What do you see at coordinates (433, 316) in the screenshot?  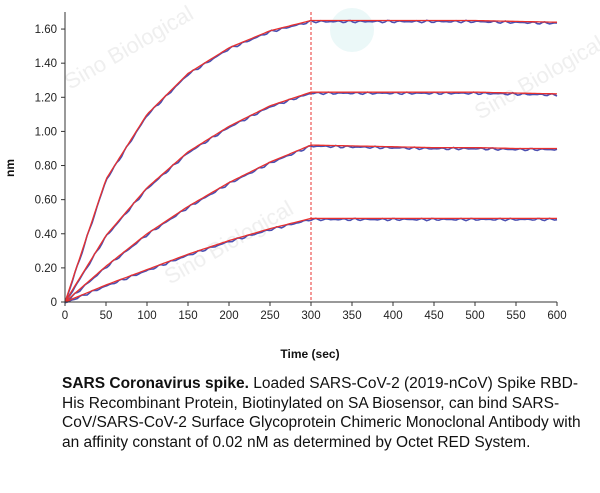 I see `x-tick-label: 450` at bounding box center [433, 316].